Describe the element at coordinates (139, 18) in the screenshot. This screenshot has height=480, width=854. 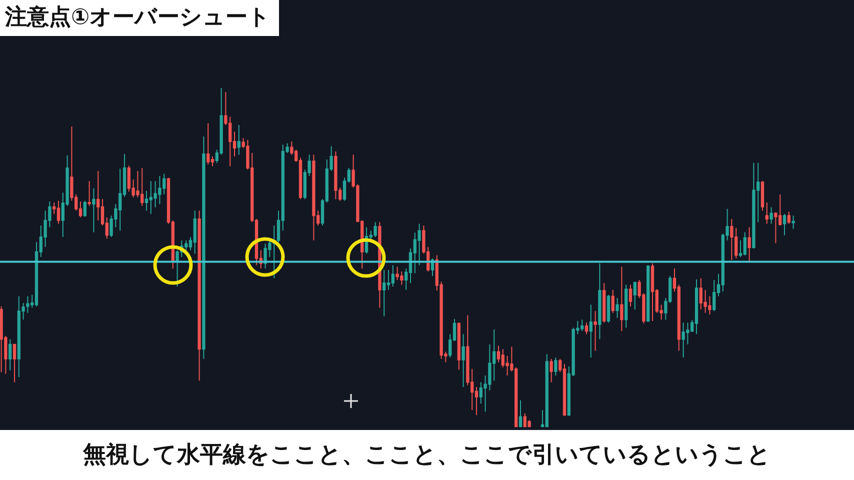
I see `chart-title: 注意点①オーバーシュート` at that location.